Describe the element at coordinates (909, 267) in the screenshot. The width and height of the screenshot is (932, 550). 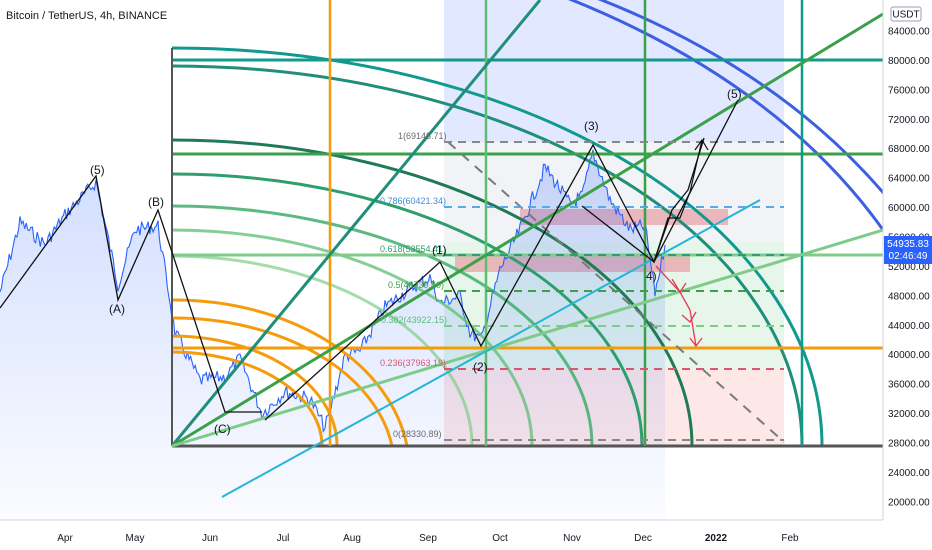
I see `price-tick-label: 52000.00` at that location.